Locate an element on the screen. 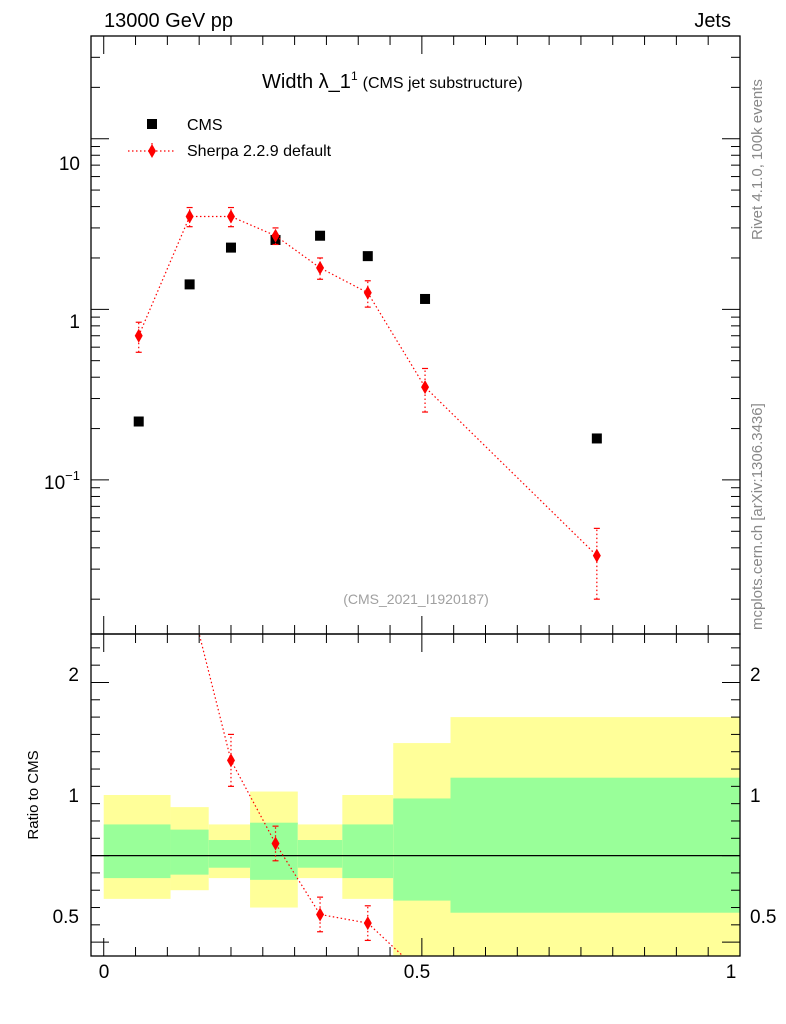 This screenshot has width=786, height=1024. legend-label-cms: CMS is located at coordinates (205, 125).